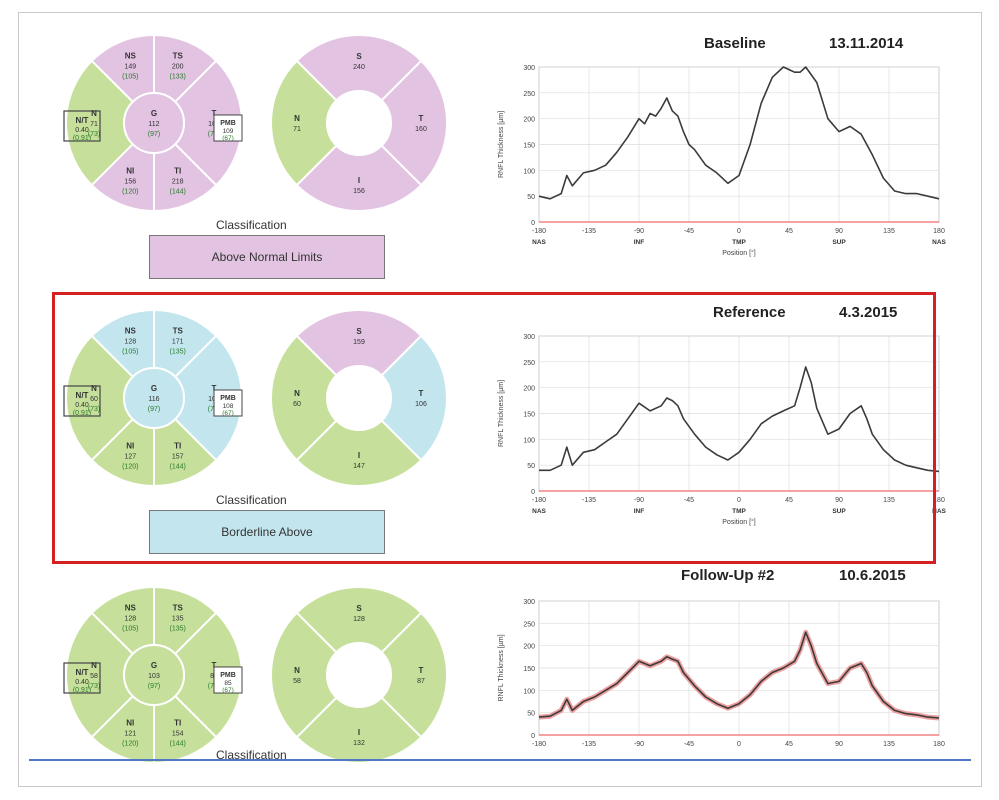 This screenshot has height=800, width=999. I want to click on thickness-trace, so click(739, 419).